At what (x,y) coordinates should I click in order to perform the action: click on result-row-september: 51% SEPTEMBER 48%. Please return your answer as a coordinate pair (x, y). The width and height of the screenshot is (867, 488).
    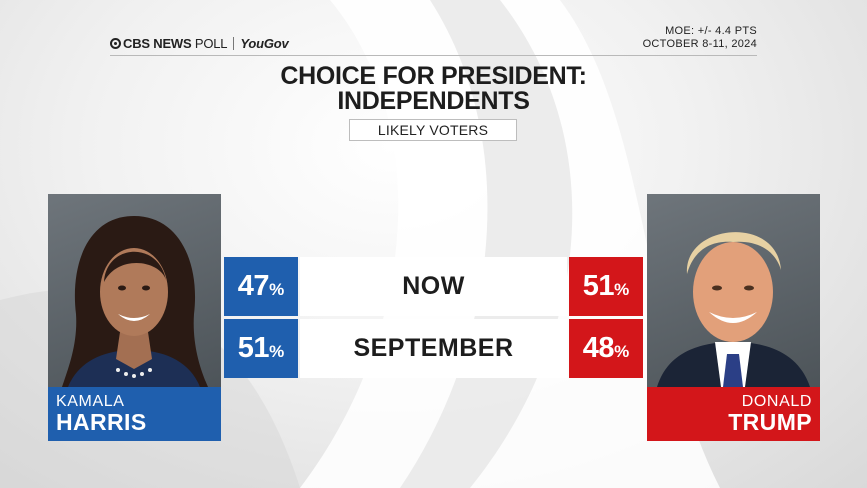
    Looking at the image, I should click on (433, 348).